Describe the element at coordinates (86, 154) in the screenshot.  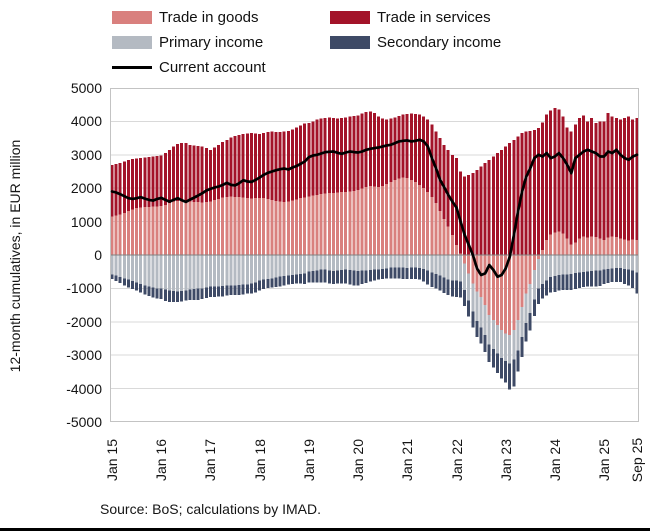
I see `y-tick-label: 3000` at that location.